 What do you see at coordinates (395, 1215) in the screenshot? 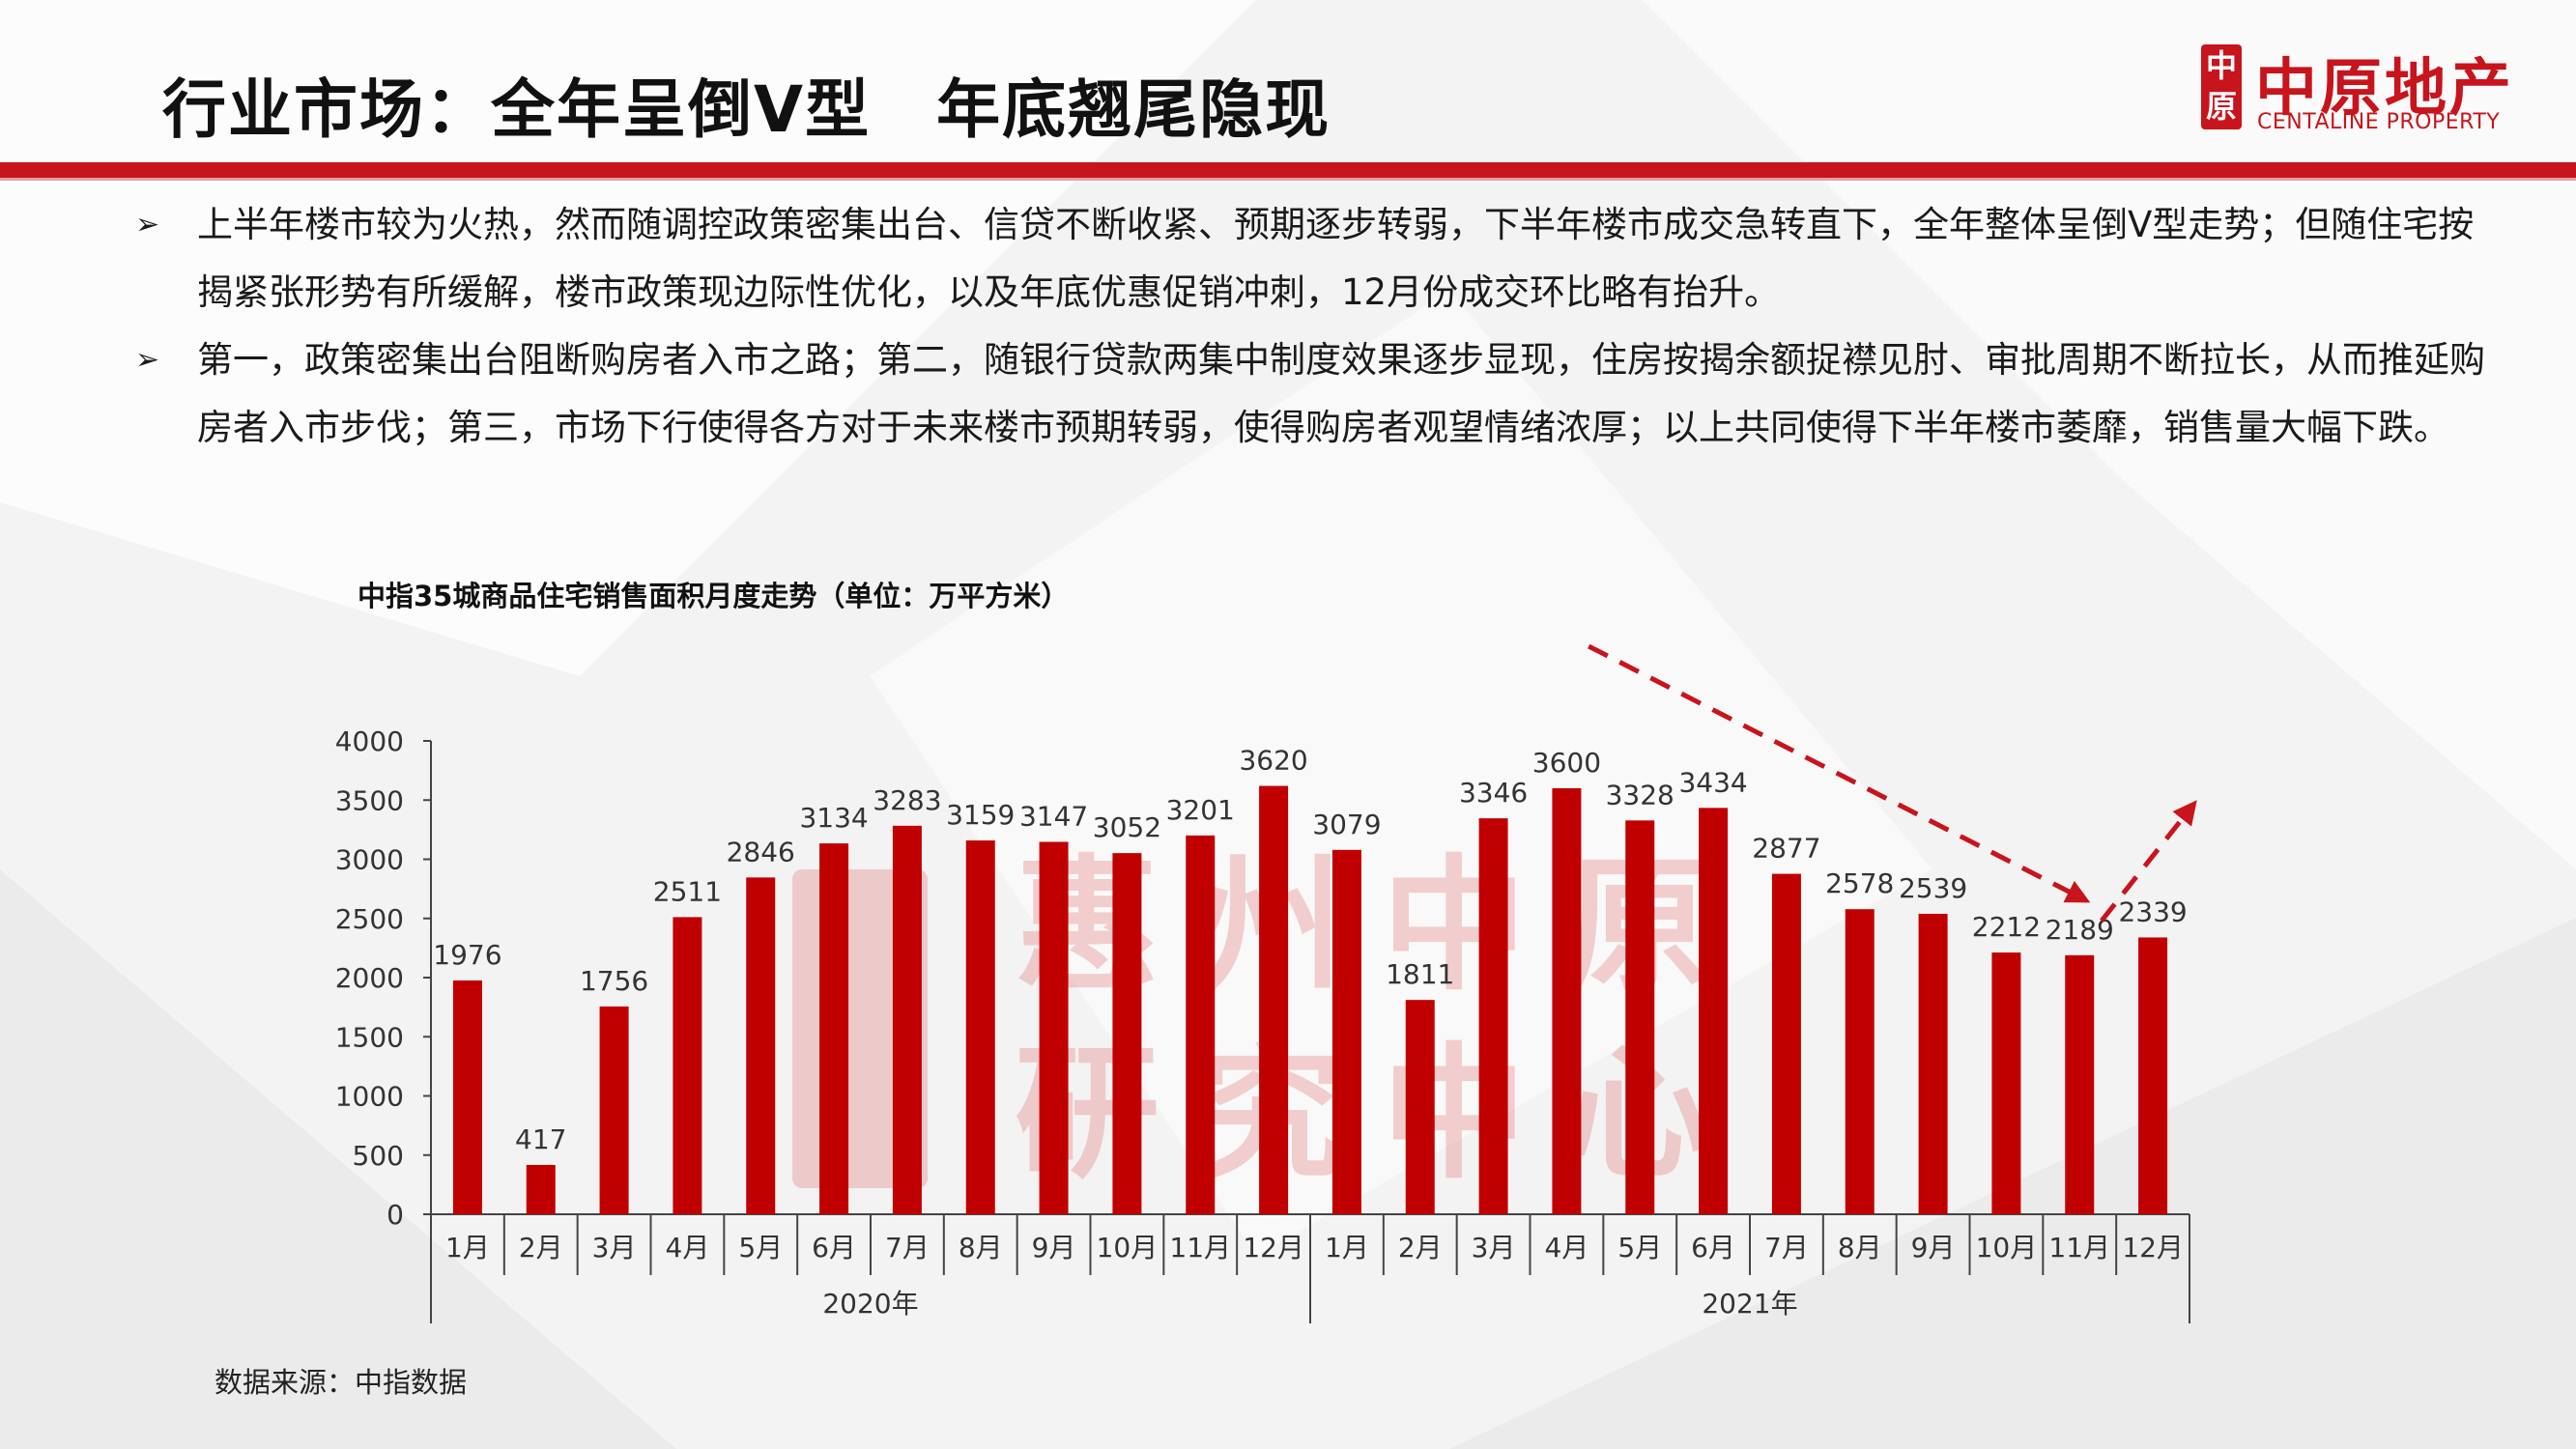
I see `y-tick-label: 0` at bounding box center [395, 1215].